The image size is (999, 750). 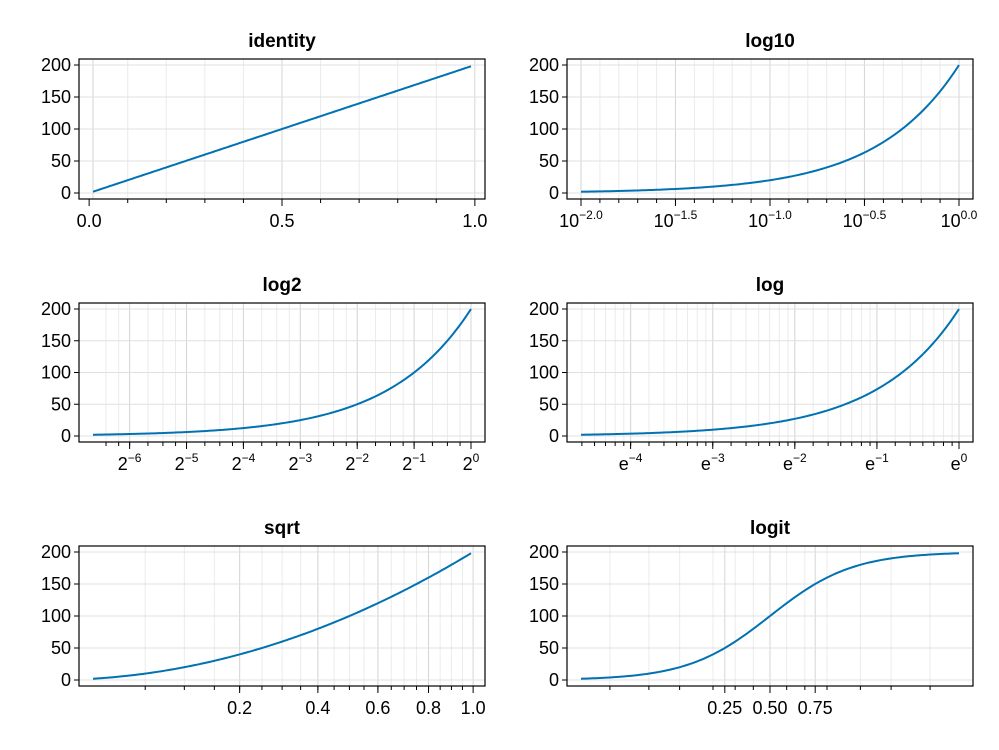 I want to click on chart-panel-log2: 0 50 100 150 200 2−6 2−5 2−4 2−3 2−2 2−1 20 log2, so click(x=263, y=374).